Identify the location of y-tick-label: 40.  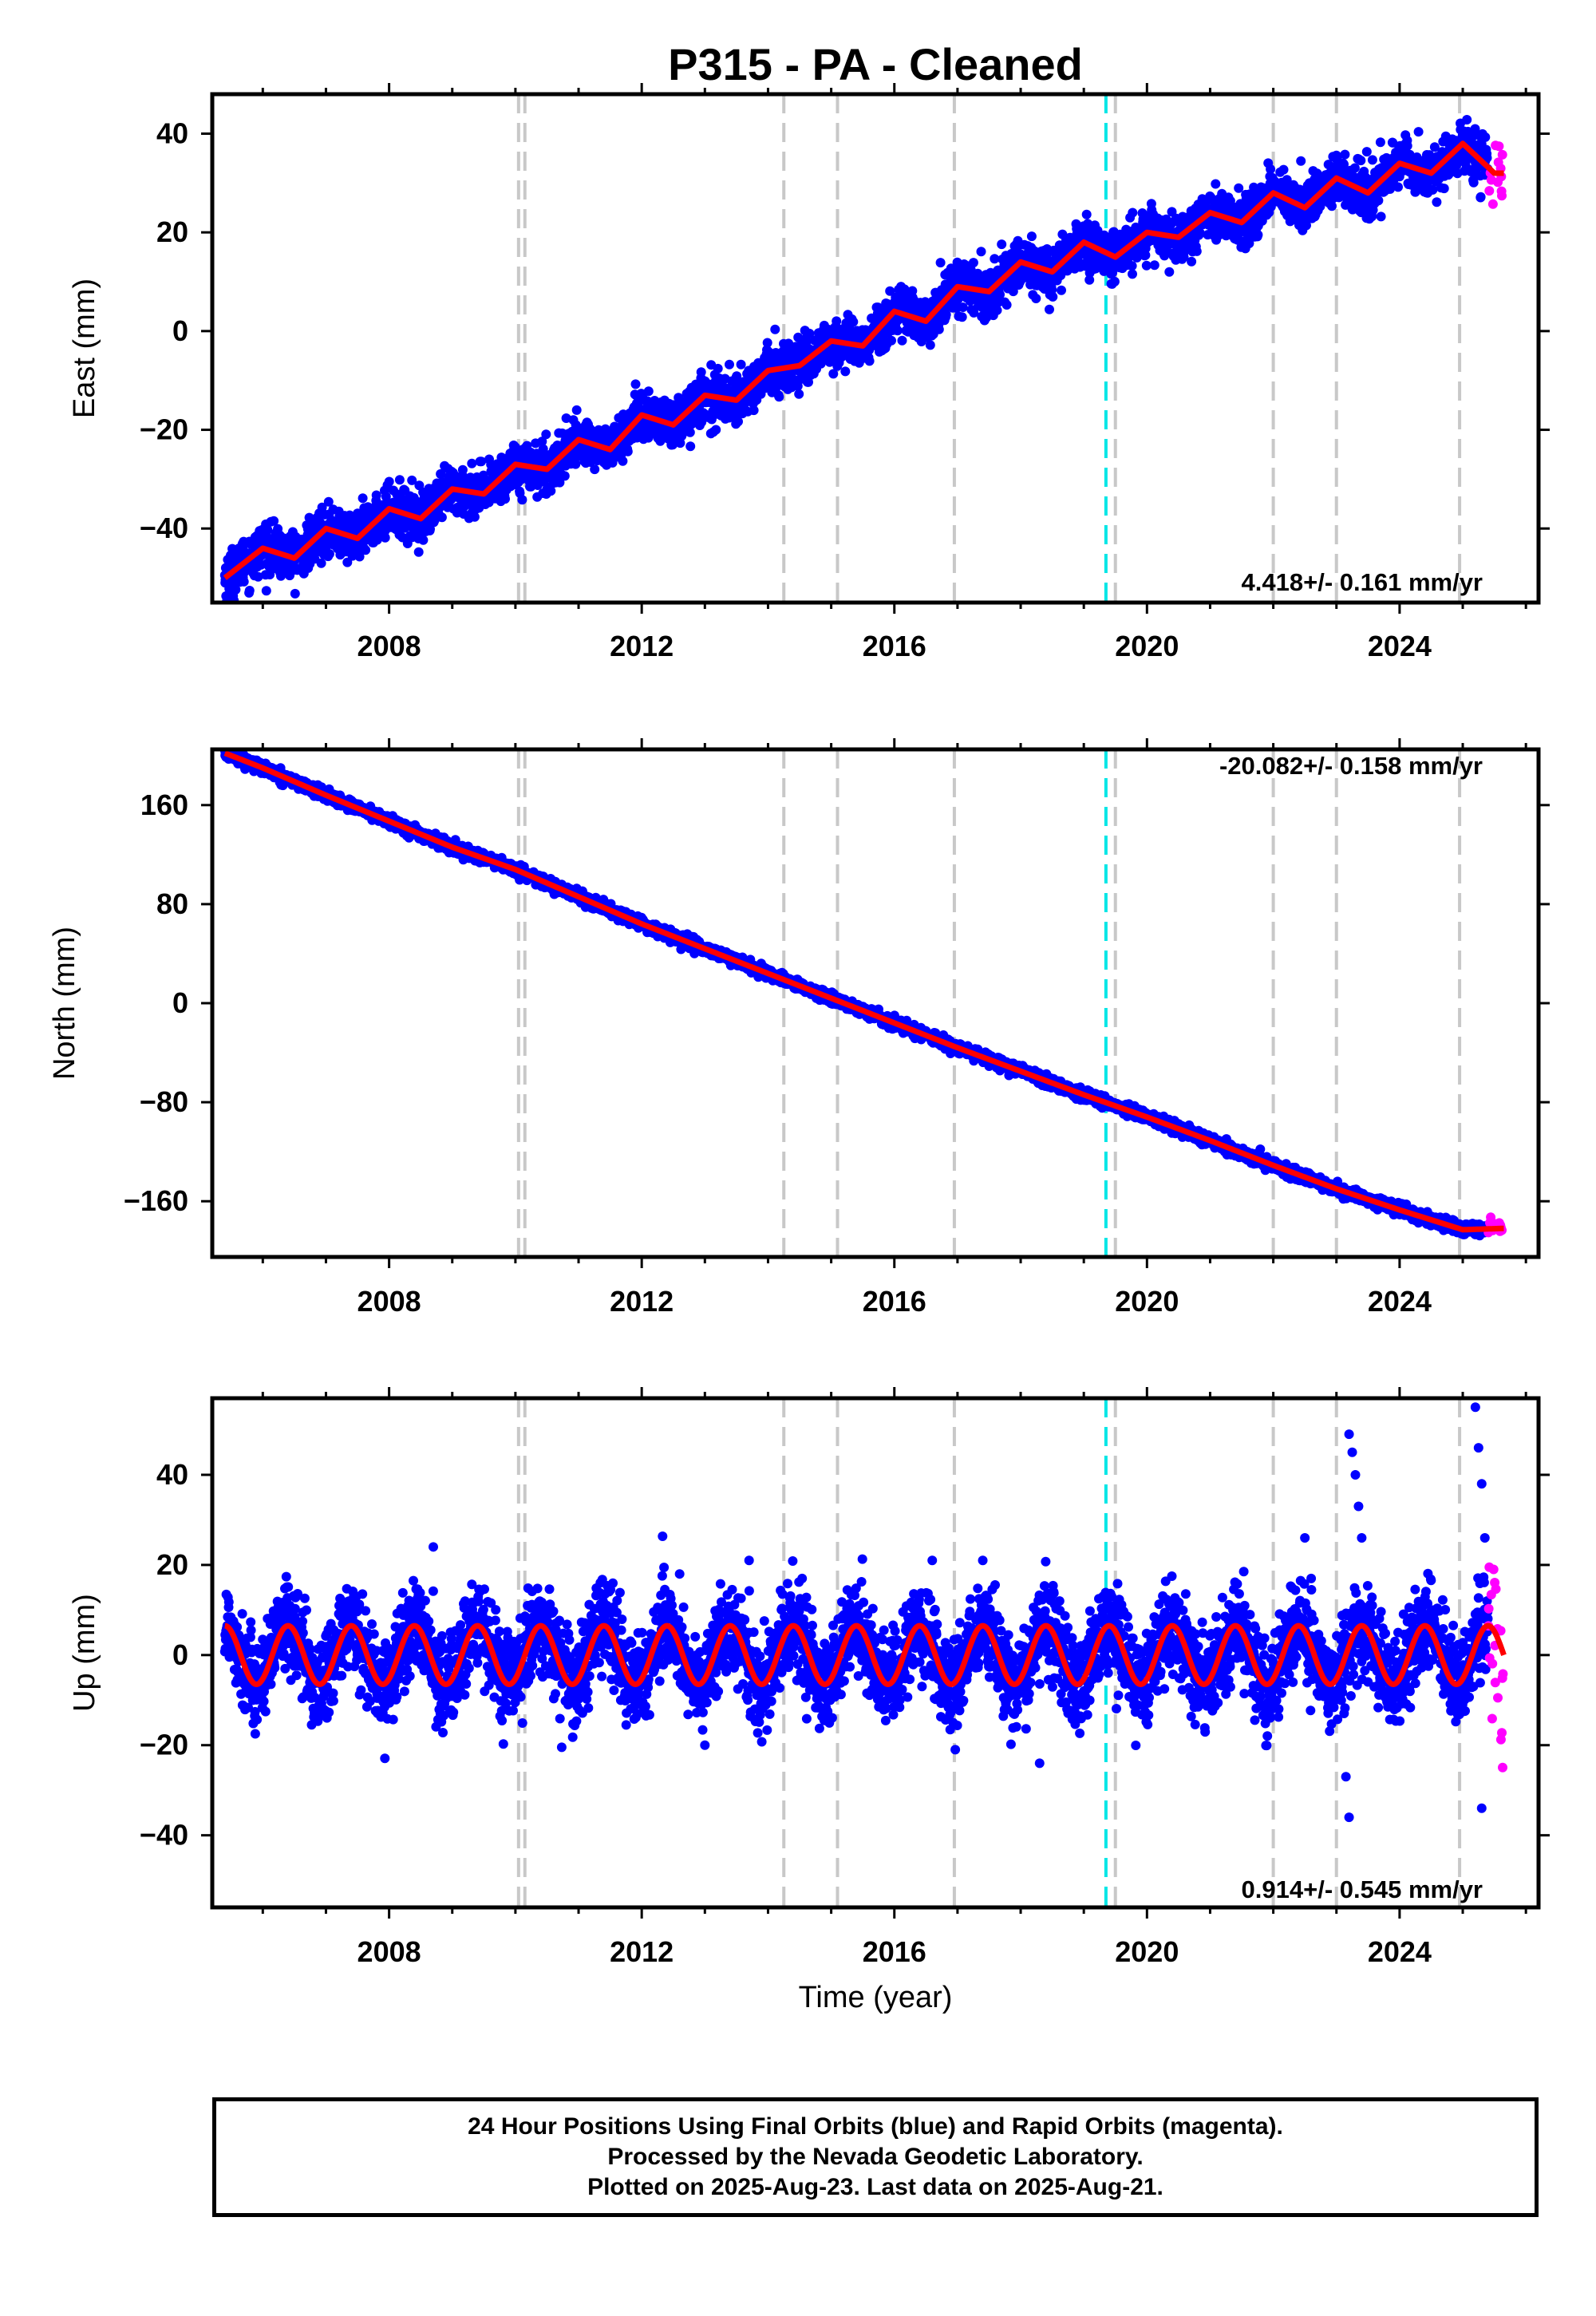
(172, 133).